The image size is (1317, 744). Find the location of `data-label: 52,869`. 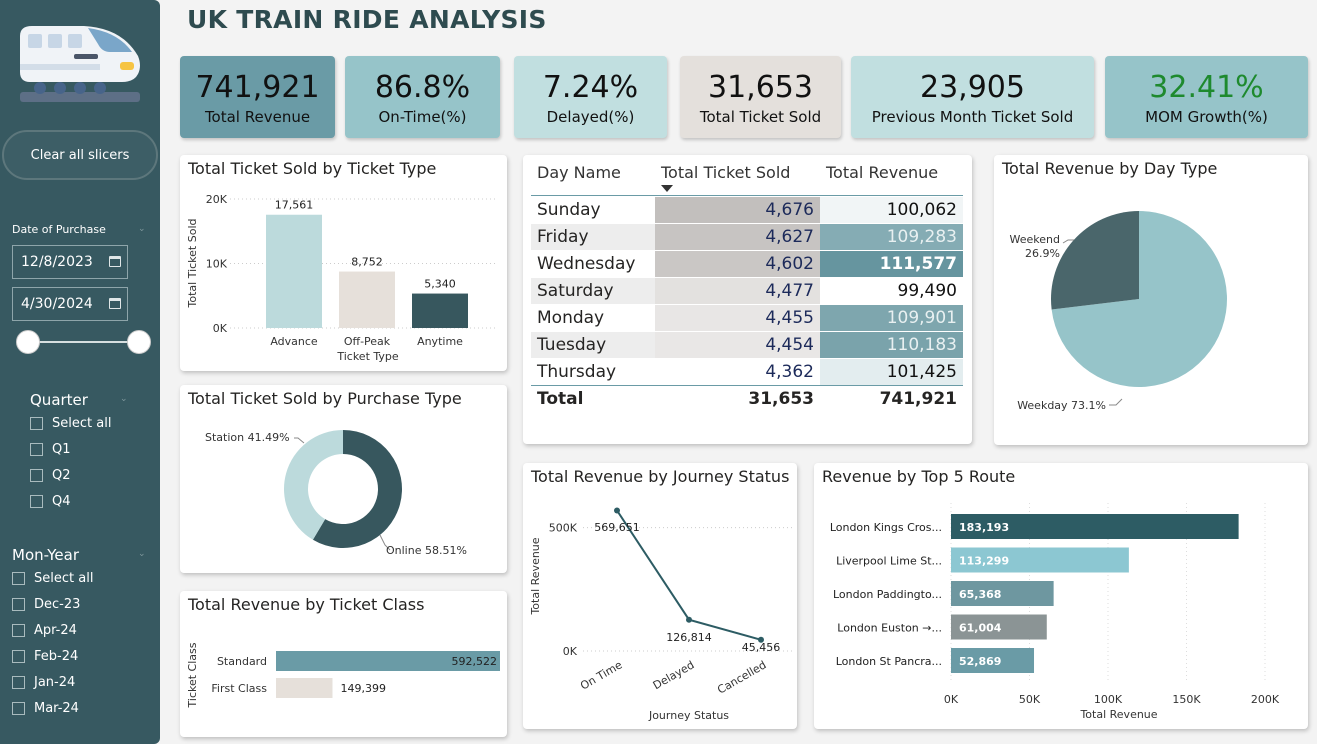

data-label: 52,869 is located at coordinates (980, 661).